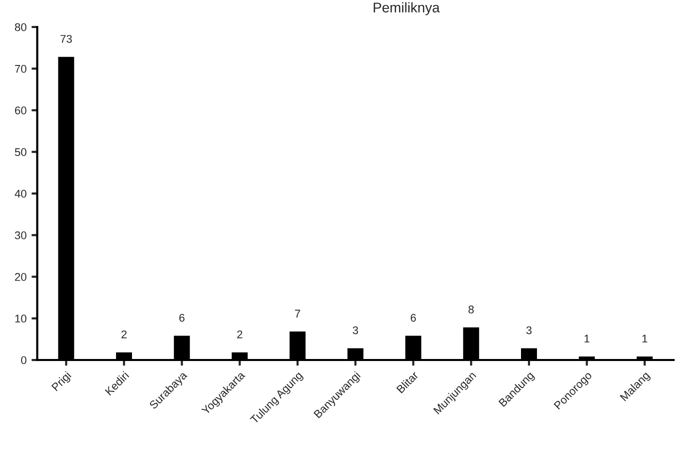 The height and width of the screenshot is (450, 677). I want to click on data-label: 8, so click(471, 310).